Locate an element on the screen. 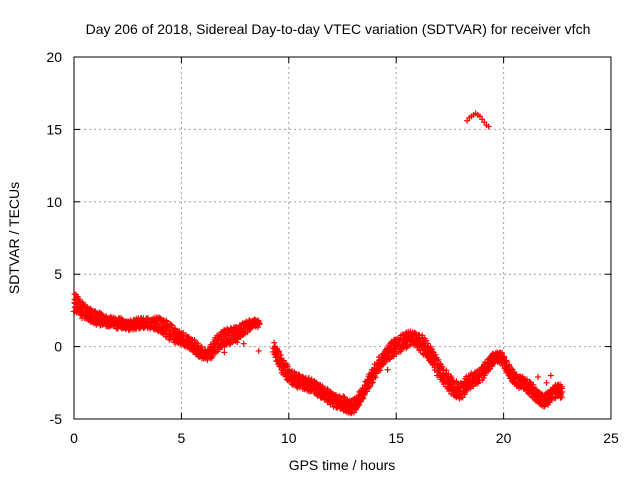  x-tick-label: 20 is located at coordinates (504, 438).